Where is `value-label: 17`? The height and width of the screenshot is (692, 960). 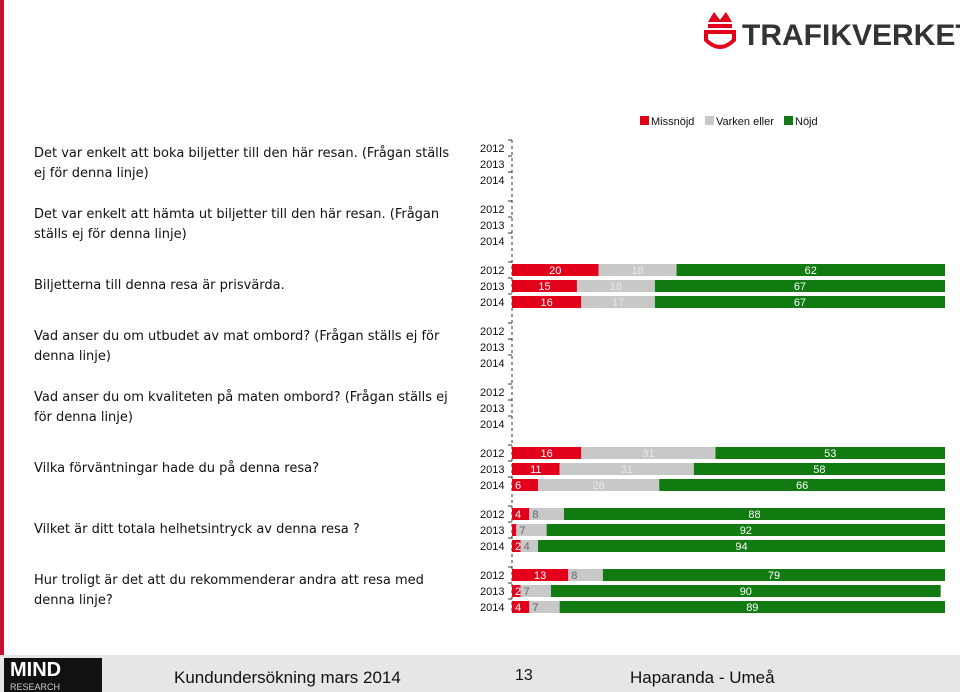
value-label: 17 is located at coordinates (618, 303).